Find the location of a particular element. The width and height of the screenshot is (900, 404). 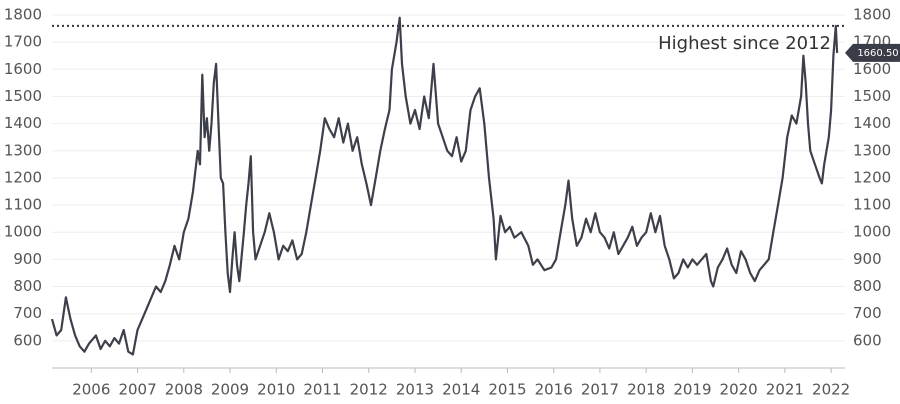

x-tick-label: 2016 is located at coordinates (554, 390).